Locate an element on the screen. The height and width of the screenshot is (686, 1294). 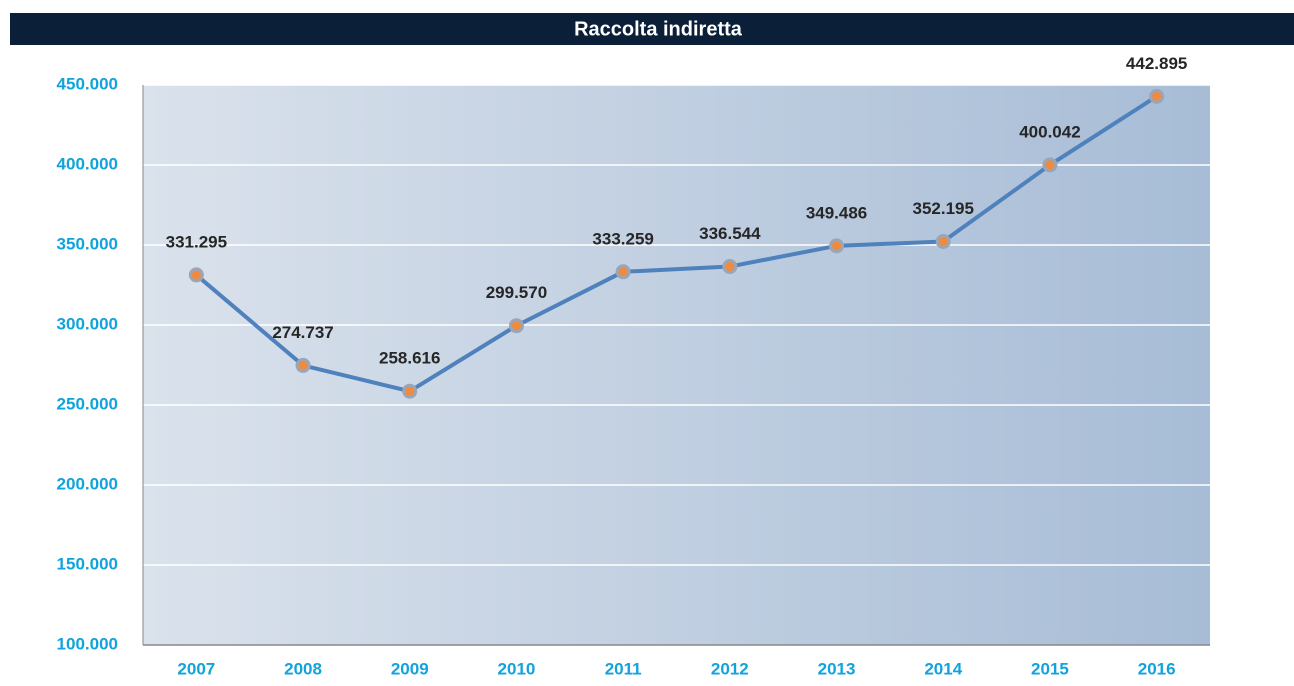
x-tick-label: 2014 is located at coordinates (943, 668).